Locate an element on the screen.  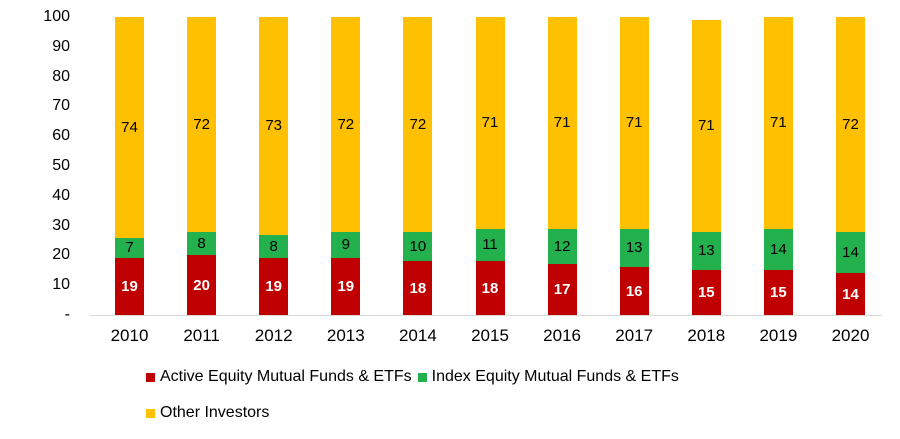
bar-segment: 73 is located at coordinates (274, 126).